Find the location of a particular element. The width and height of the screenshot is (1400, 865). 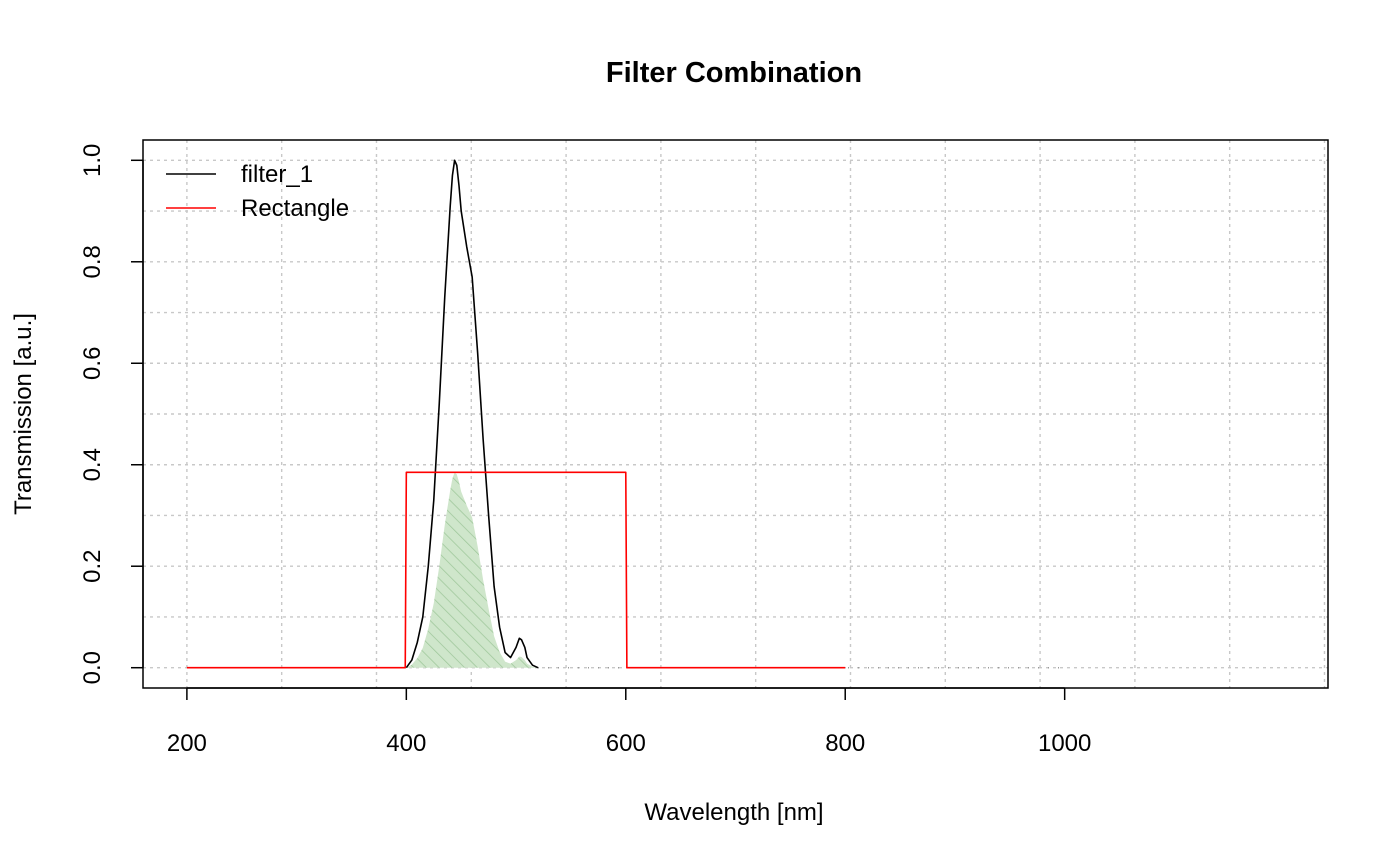

chart-title: Filter Combination is located at coordinates (734, 73).